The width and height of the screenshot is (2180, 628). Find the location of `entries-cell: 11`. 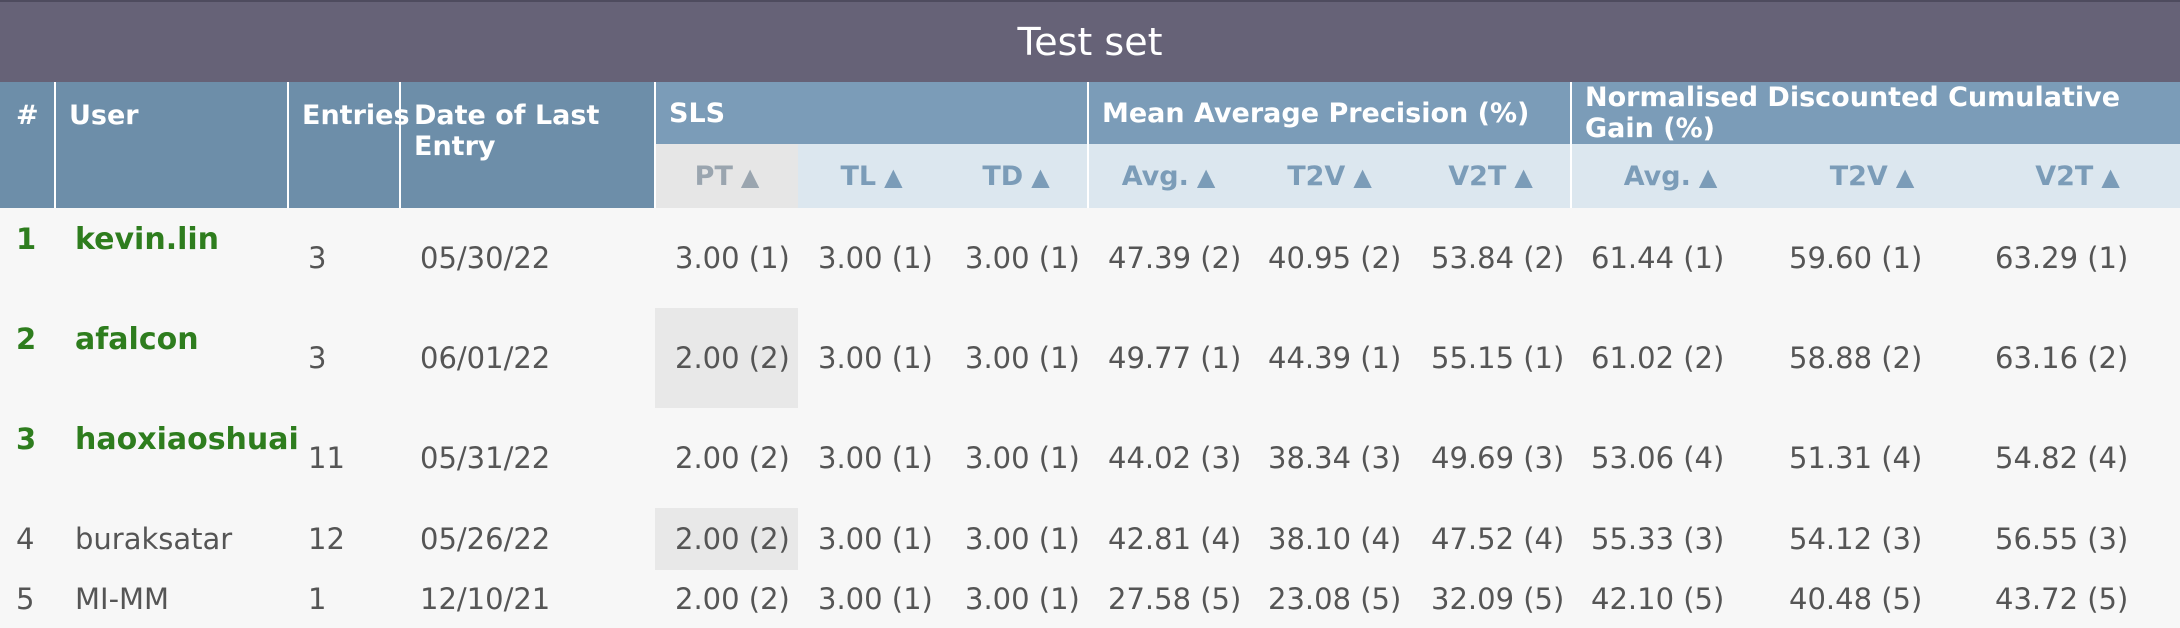

entries-cell: 11 is located at coordinates (326, 458).